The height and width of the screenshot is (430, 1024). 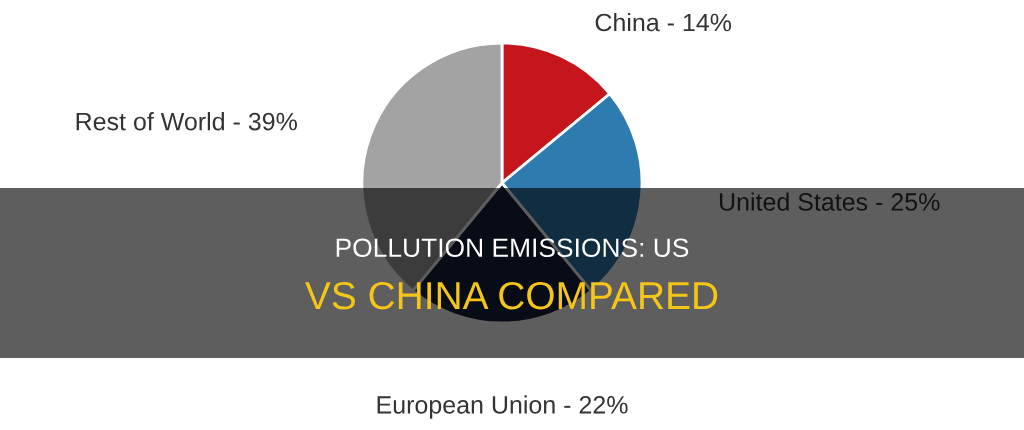 What do you see at coordinates (663, 22) in the screenshot?
I see `slice-label: China - 14%` at bounding box center [663, 22].